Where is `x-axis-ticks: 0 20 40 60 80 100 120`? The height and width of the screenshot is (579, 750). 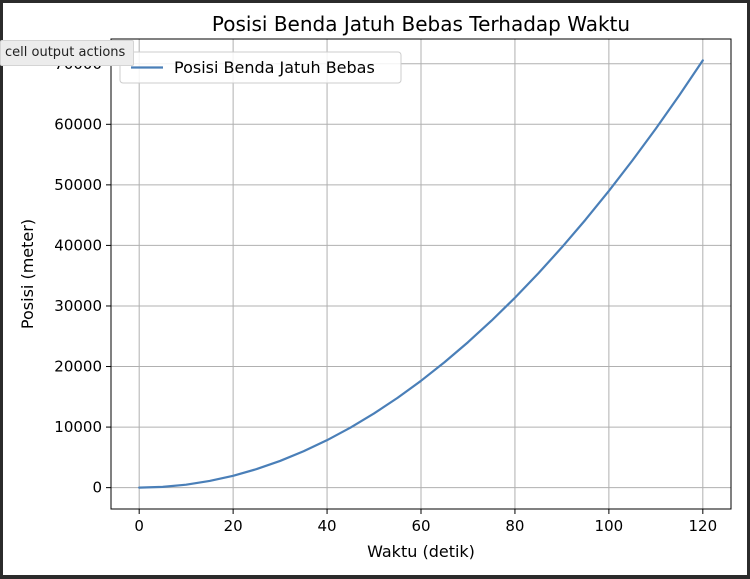
x-axis-ticks: 0 20 40 60 80 100 120 is located at coordinates (425, 522).